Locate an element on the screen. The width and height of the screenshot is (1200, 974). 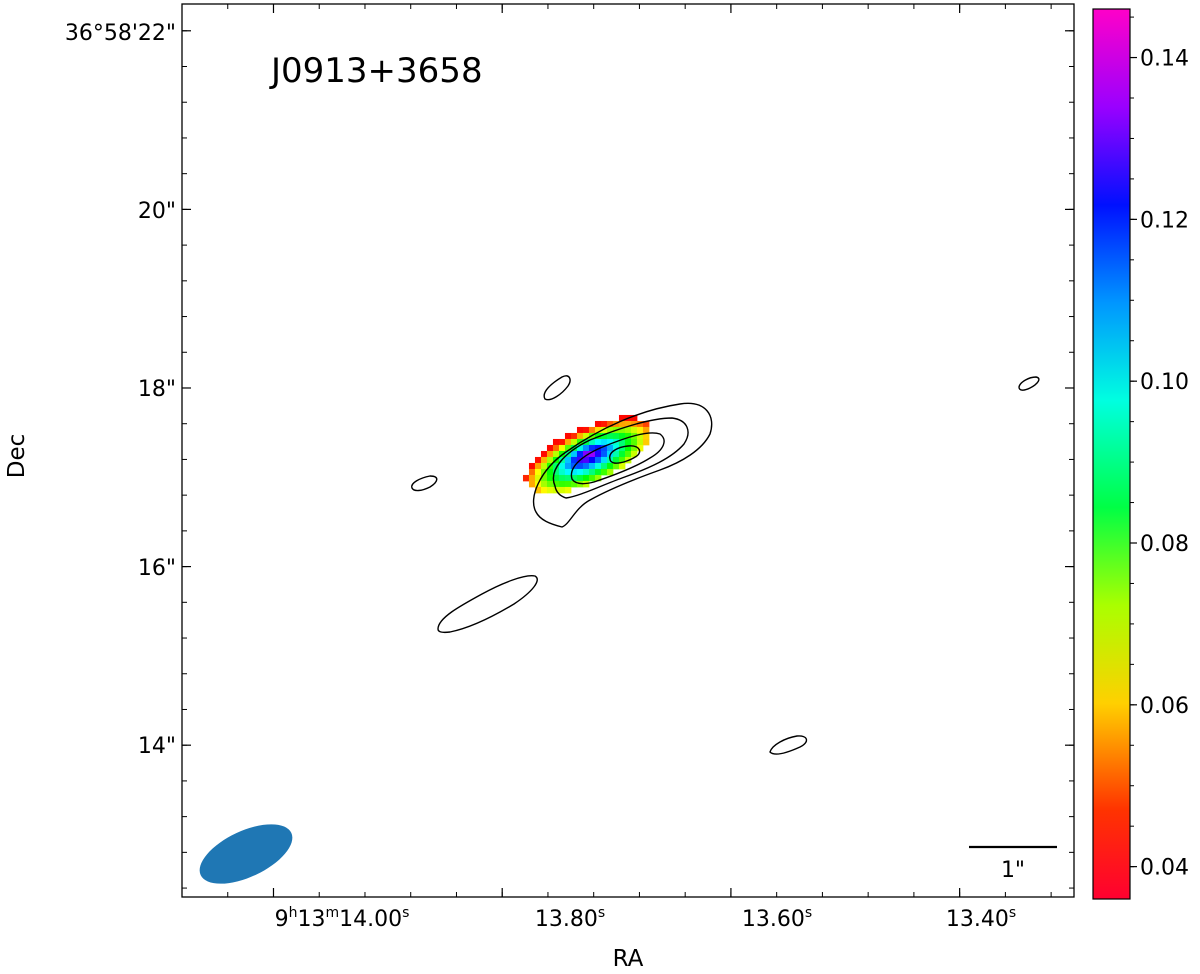
colorbar-tick-label: 0.10 is located at coordinates (1164, 382).